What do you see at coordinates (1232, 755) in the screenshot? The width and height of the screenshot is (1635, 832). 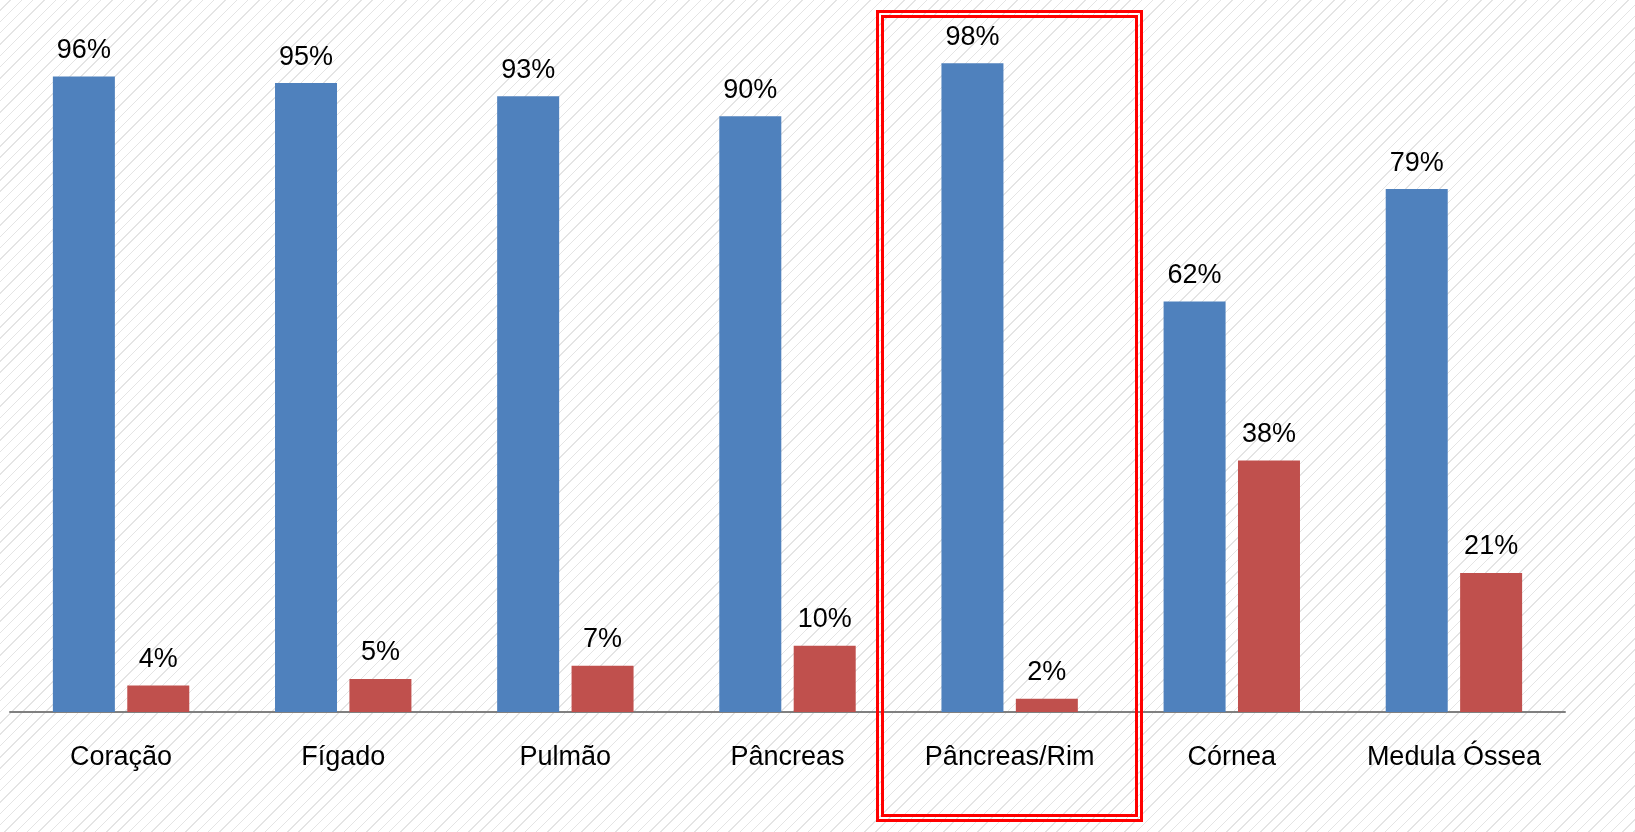 I see `x-tick-label: Córnea` at bounding box center [1232, 755].